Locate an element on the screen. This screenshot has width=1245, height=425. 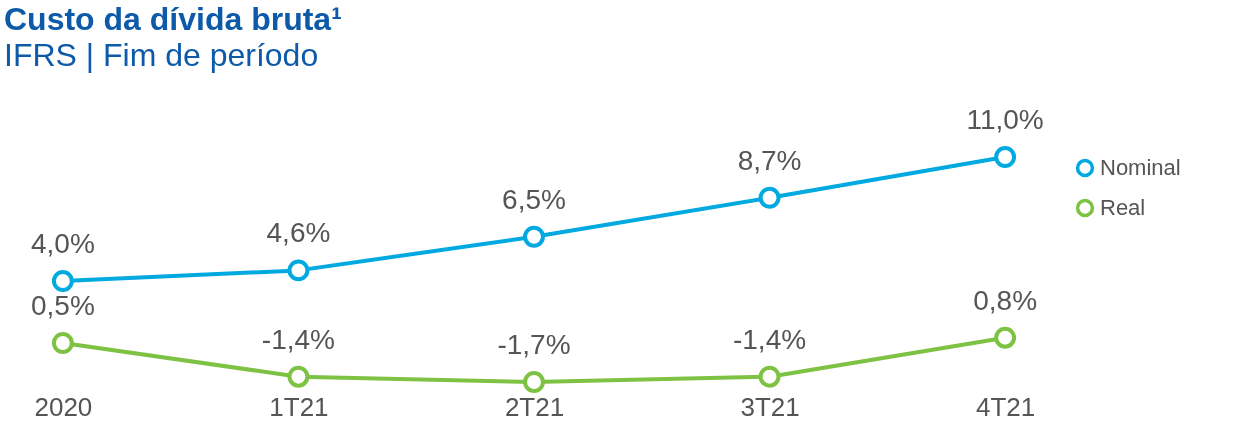
x-tick-label: 2020 is located at coordinates (63, 406).